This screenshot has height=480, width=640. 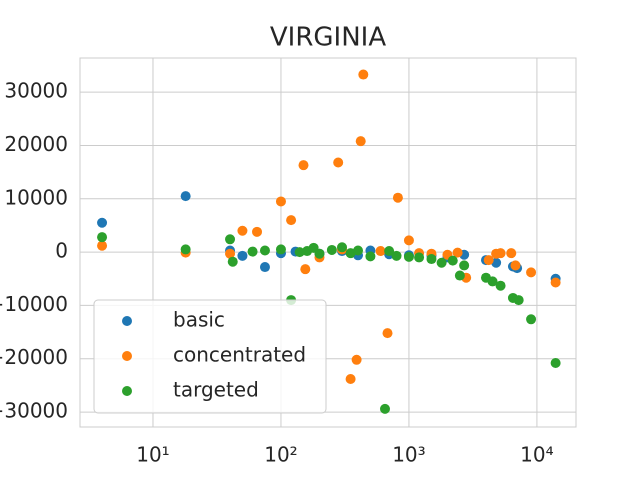 I want to click on legend-label: concentrated, so click(x=239, y=355).